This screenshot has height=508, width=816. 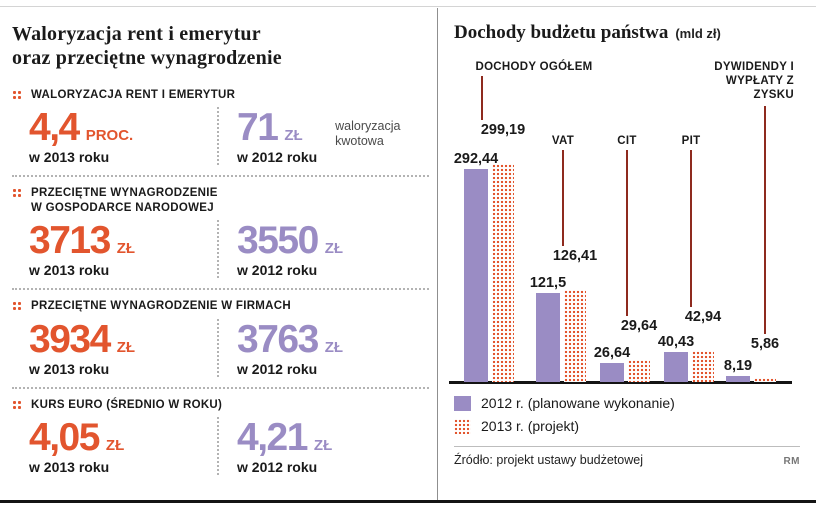 I want to click on value-2013: 4,4, so click(x=54, y=128).